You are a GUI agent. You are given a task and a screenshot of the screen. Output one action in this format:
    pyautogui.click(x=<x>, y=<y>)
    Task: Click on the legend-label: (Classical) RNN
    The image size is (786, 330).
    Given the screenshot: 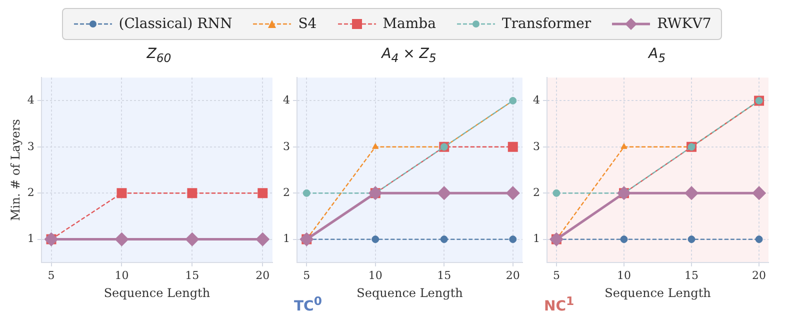 What is the action you would take?
    pyautogui.click(x=175, y=24)
    